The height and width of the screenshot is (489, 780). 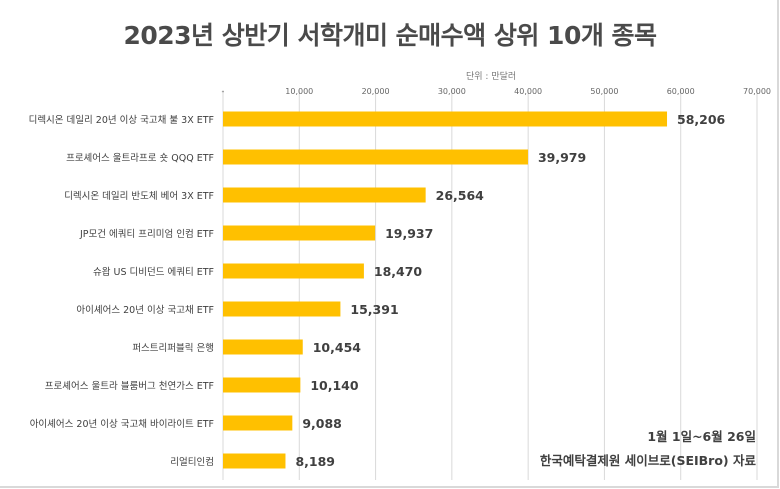 What do you see at coordinates (223, 91) in the screenshot?
I see `x-tick-label: -` at bounding box center [223, 91].